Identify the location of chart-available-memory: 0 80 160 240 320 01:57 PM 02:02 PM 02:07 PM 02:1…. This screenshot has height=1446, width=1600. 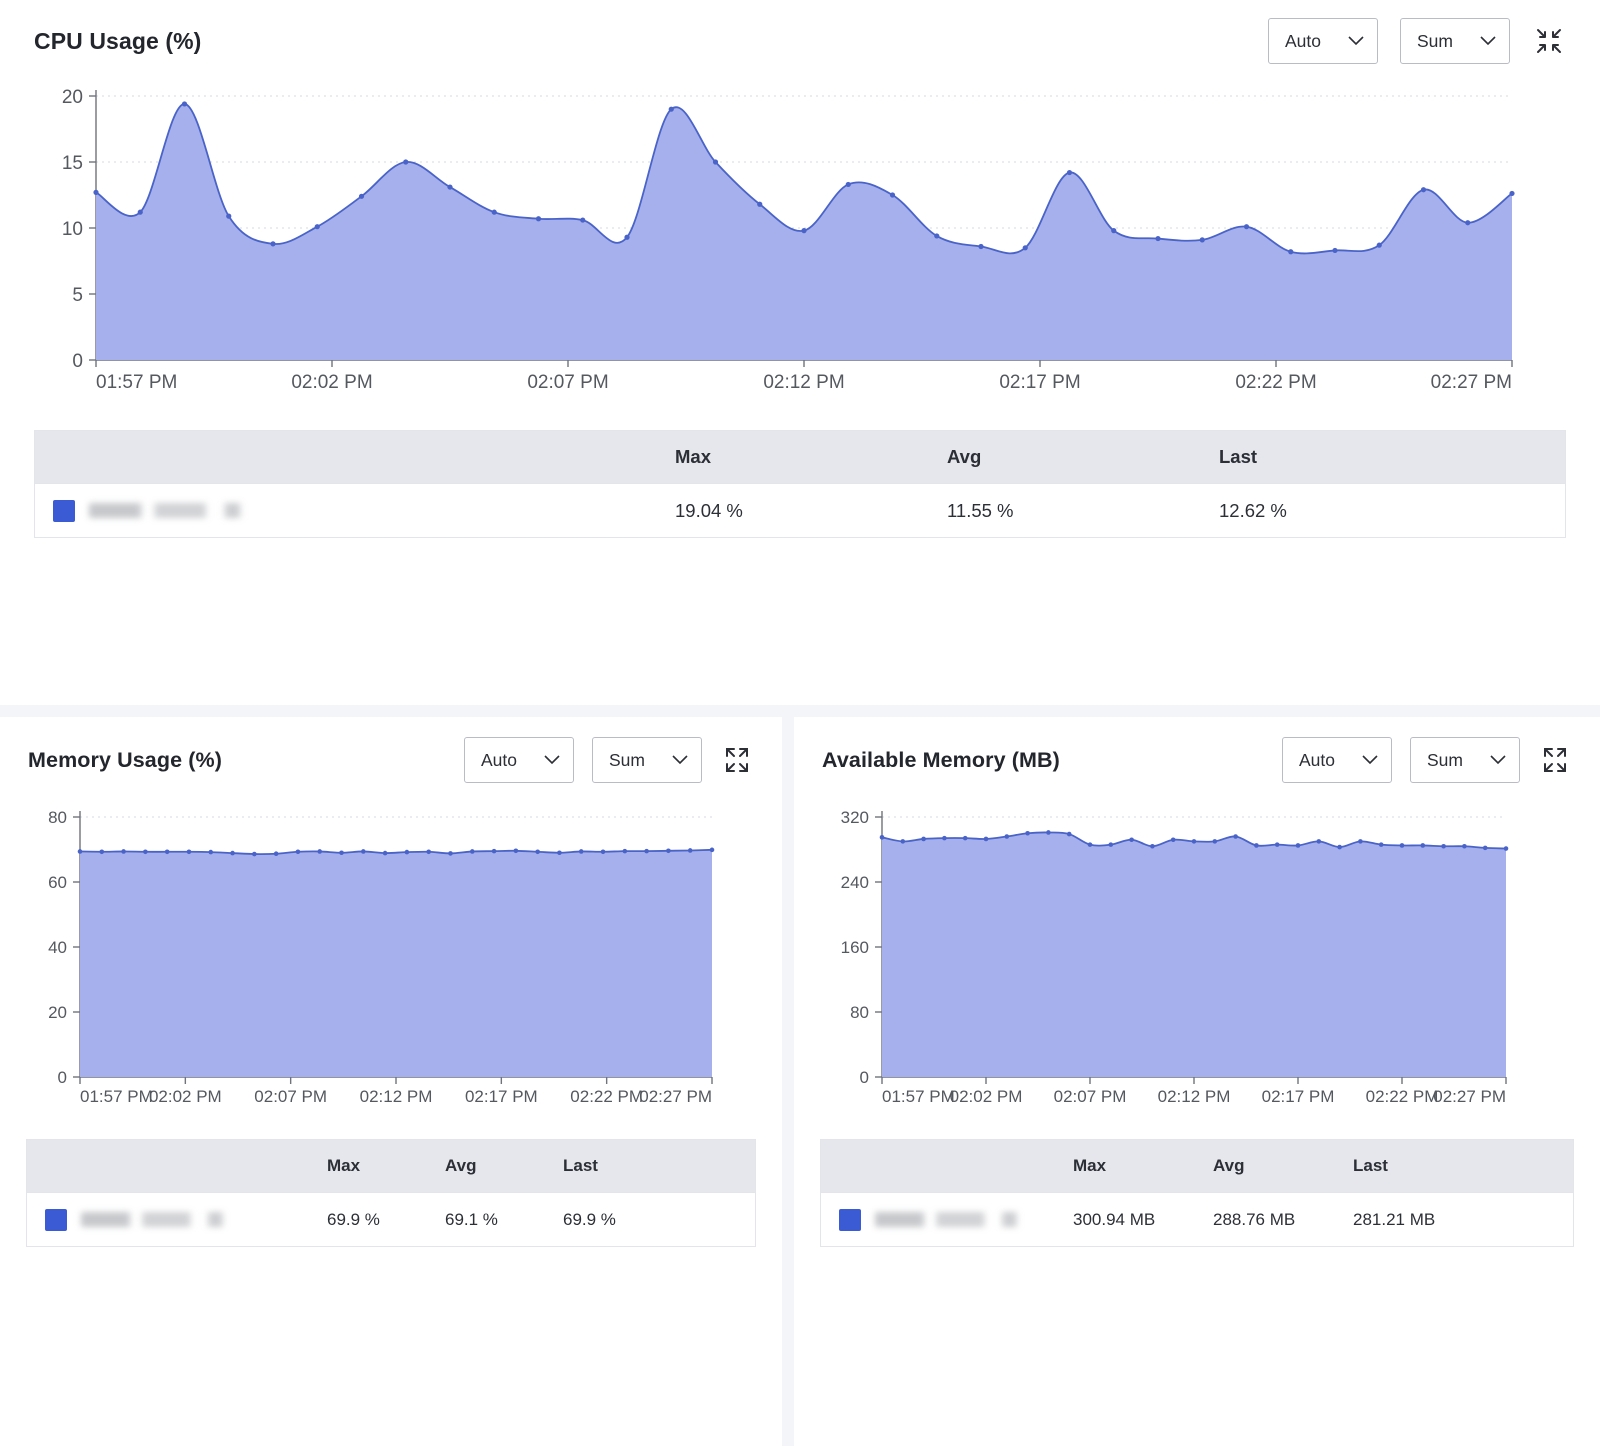
(1197, 963).